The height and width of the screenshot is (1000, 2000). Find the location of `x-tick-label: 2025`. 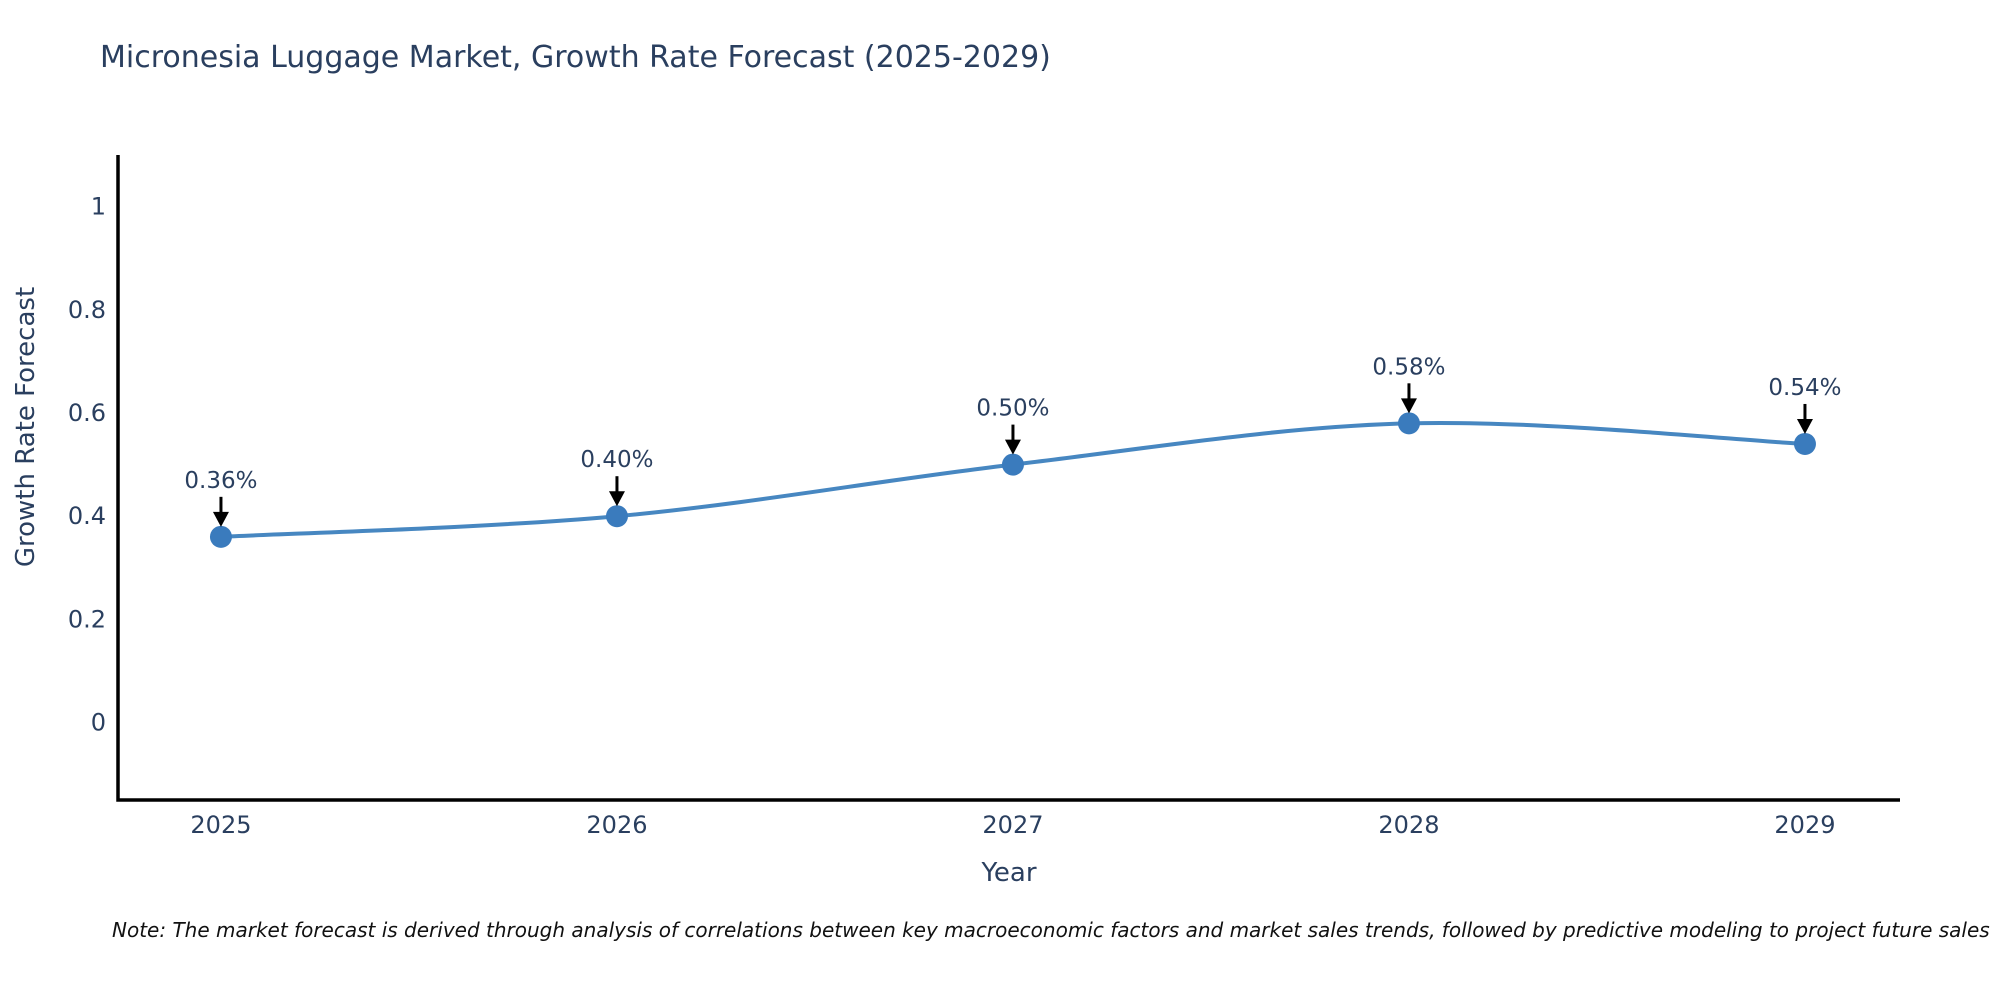

x-tick-label: 2025 is located at coordinates (220, 825).